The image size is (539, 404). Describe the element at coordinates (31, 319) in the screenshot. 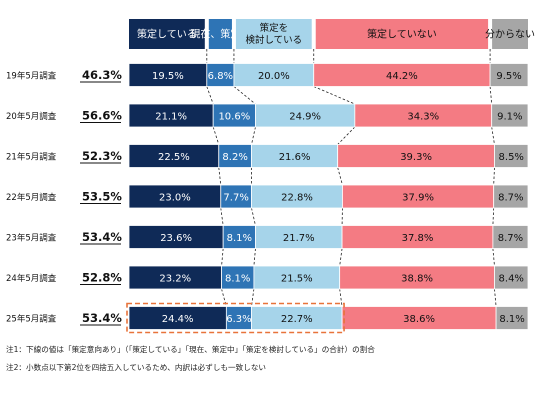

I see `category-label: 25年5月調査` at that location.